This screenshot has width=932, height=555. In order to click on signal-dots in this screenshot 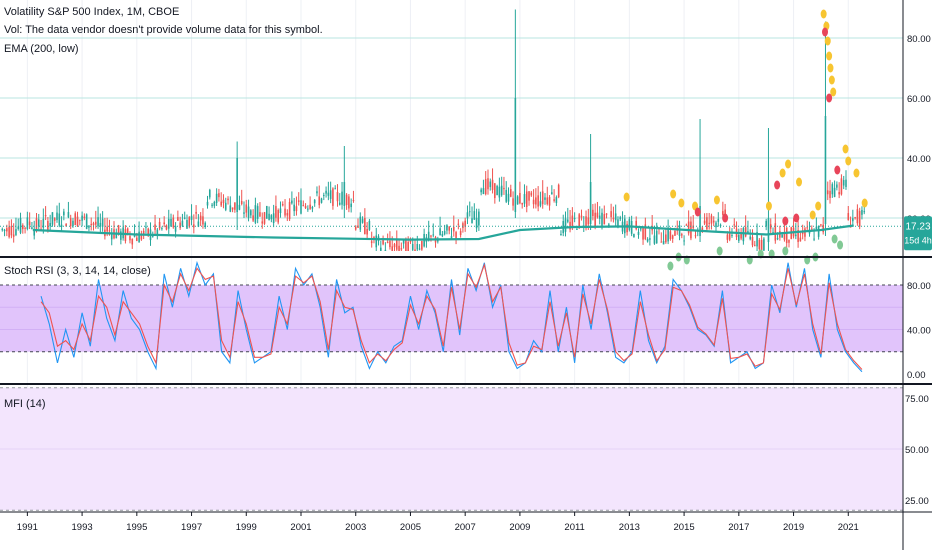, I will do `click(745, 140)`.